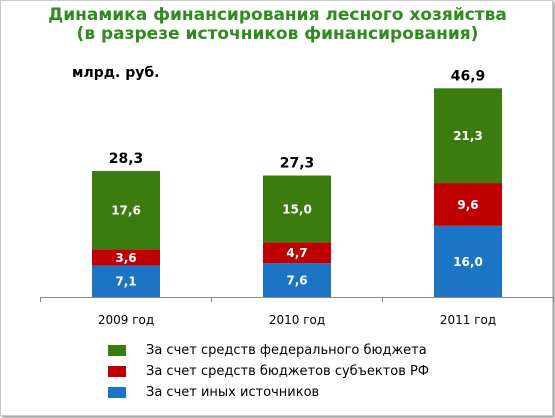 This screenshot has width=555, height=418. I want to click on data-label: 3,6, so click(125, 258).